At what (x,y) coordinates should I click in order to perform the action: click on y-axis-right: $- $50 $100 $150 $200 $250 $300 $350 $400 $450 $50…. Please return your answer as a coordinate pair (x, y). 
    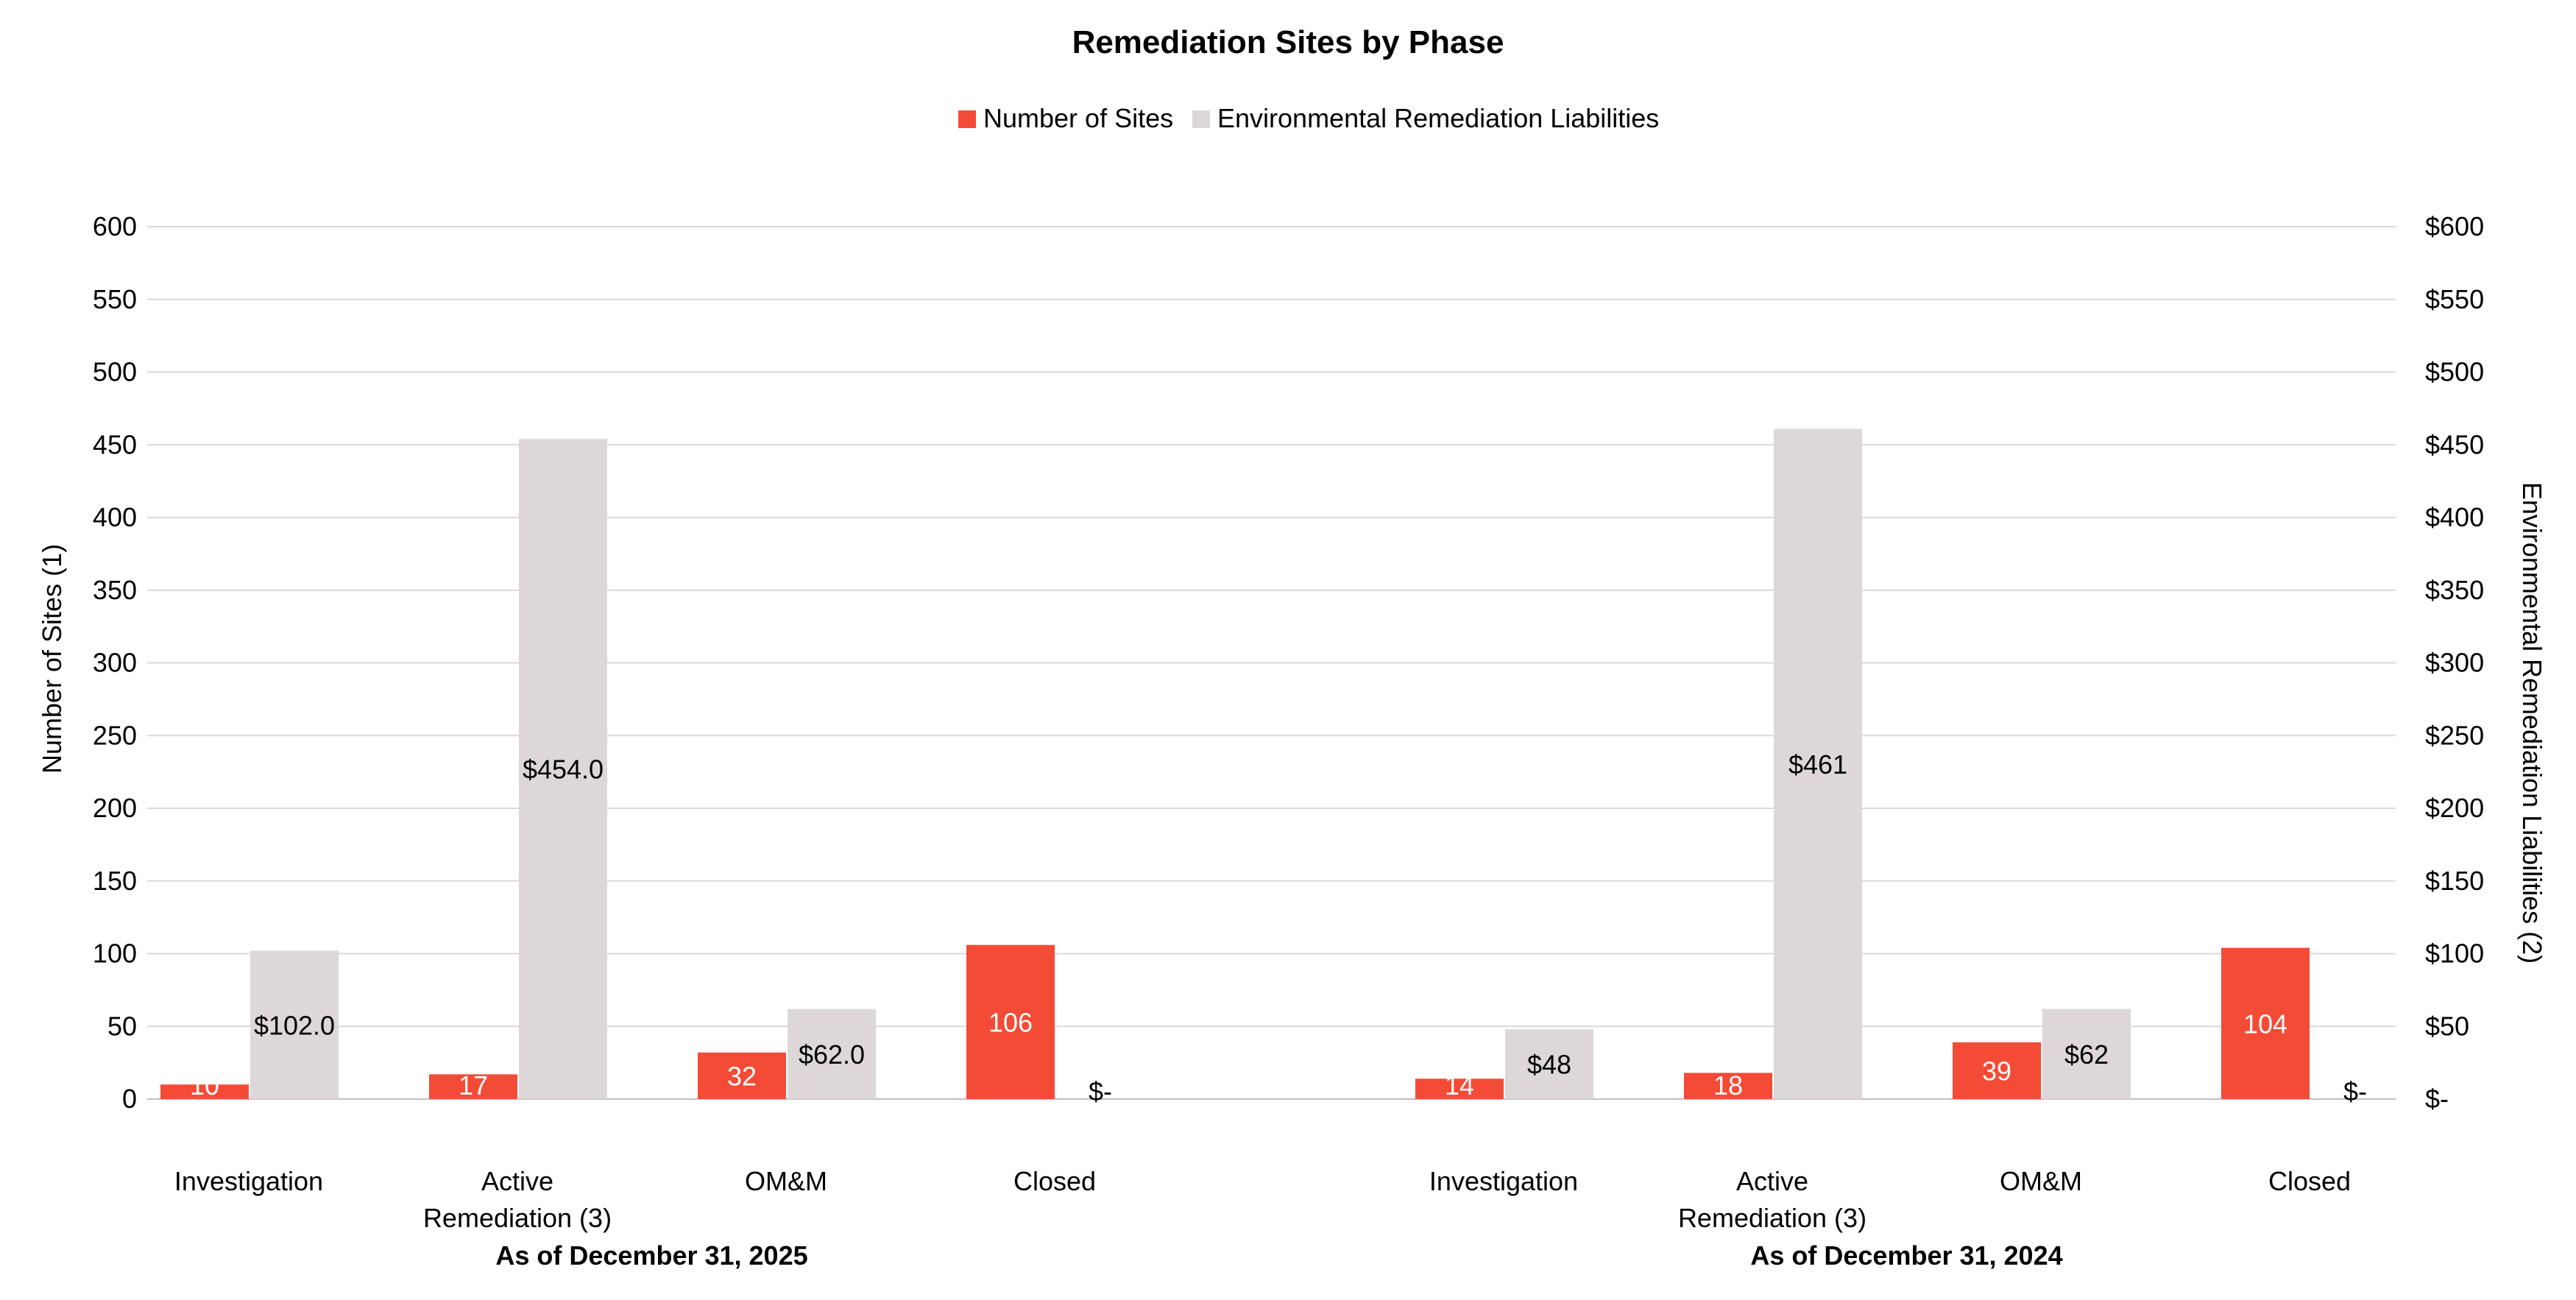
    Looking at the image, I should click on (2454, 662).